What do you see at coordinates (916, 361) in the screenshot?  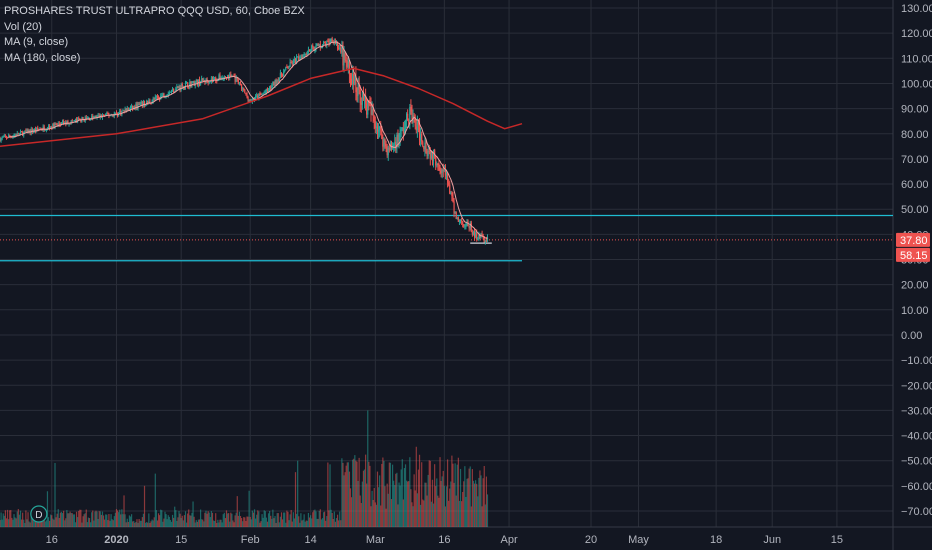 I see `y-tick-label: −10.00` at bounding box center [916, 361].